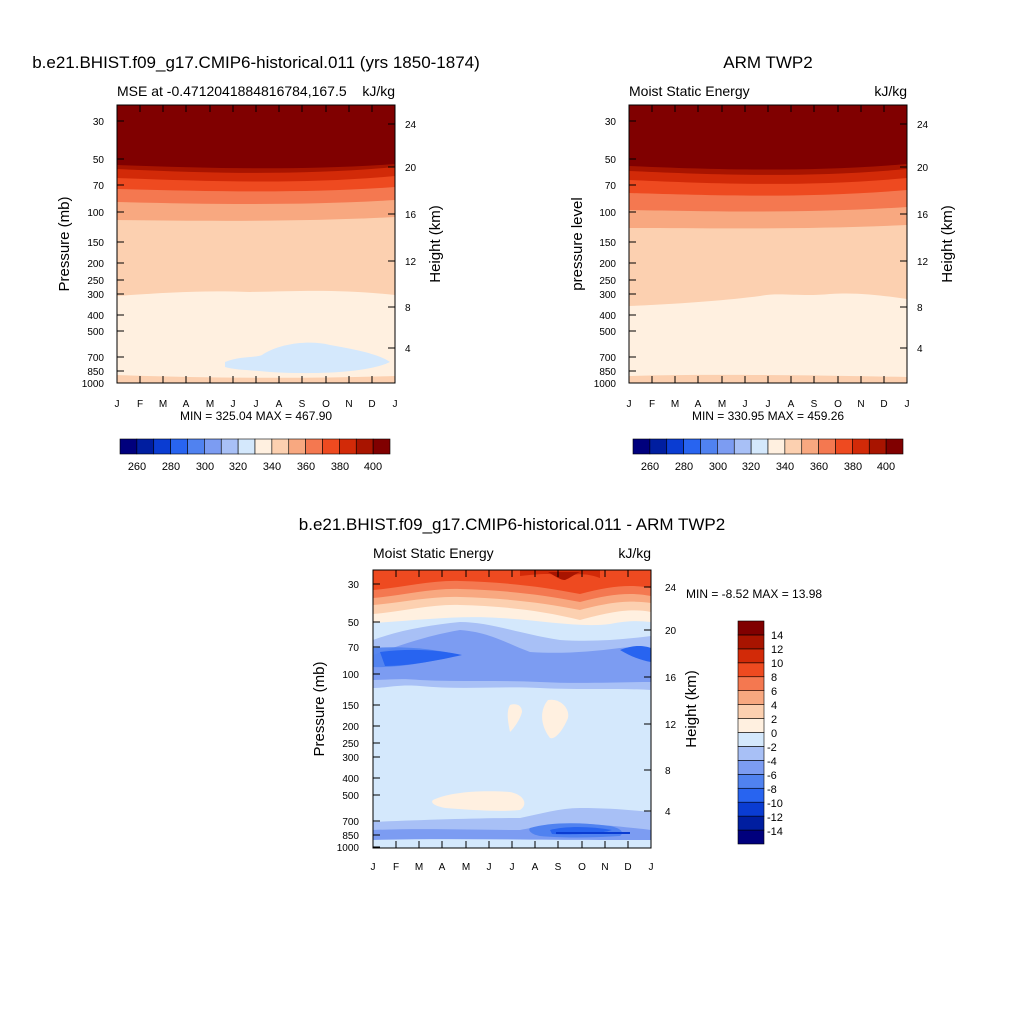 The image size is (1024, 1024). Describe the element at coordinates (350, 822) in the screenshot. I see `y-tick-label: 700` at that location.